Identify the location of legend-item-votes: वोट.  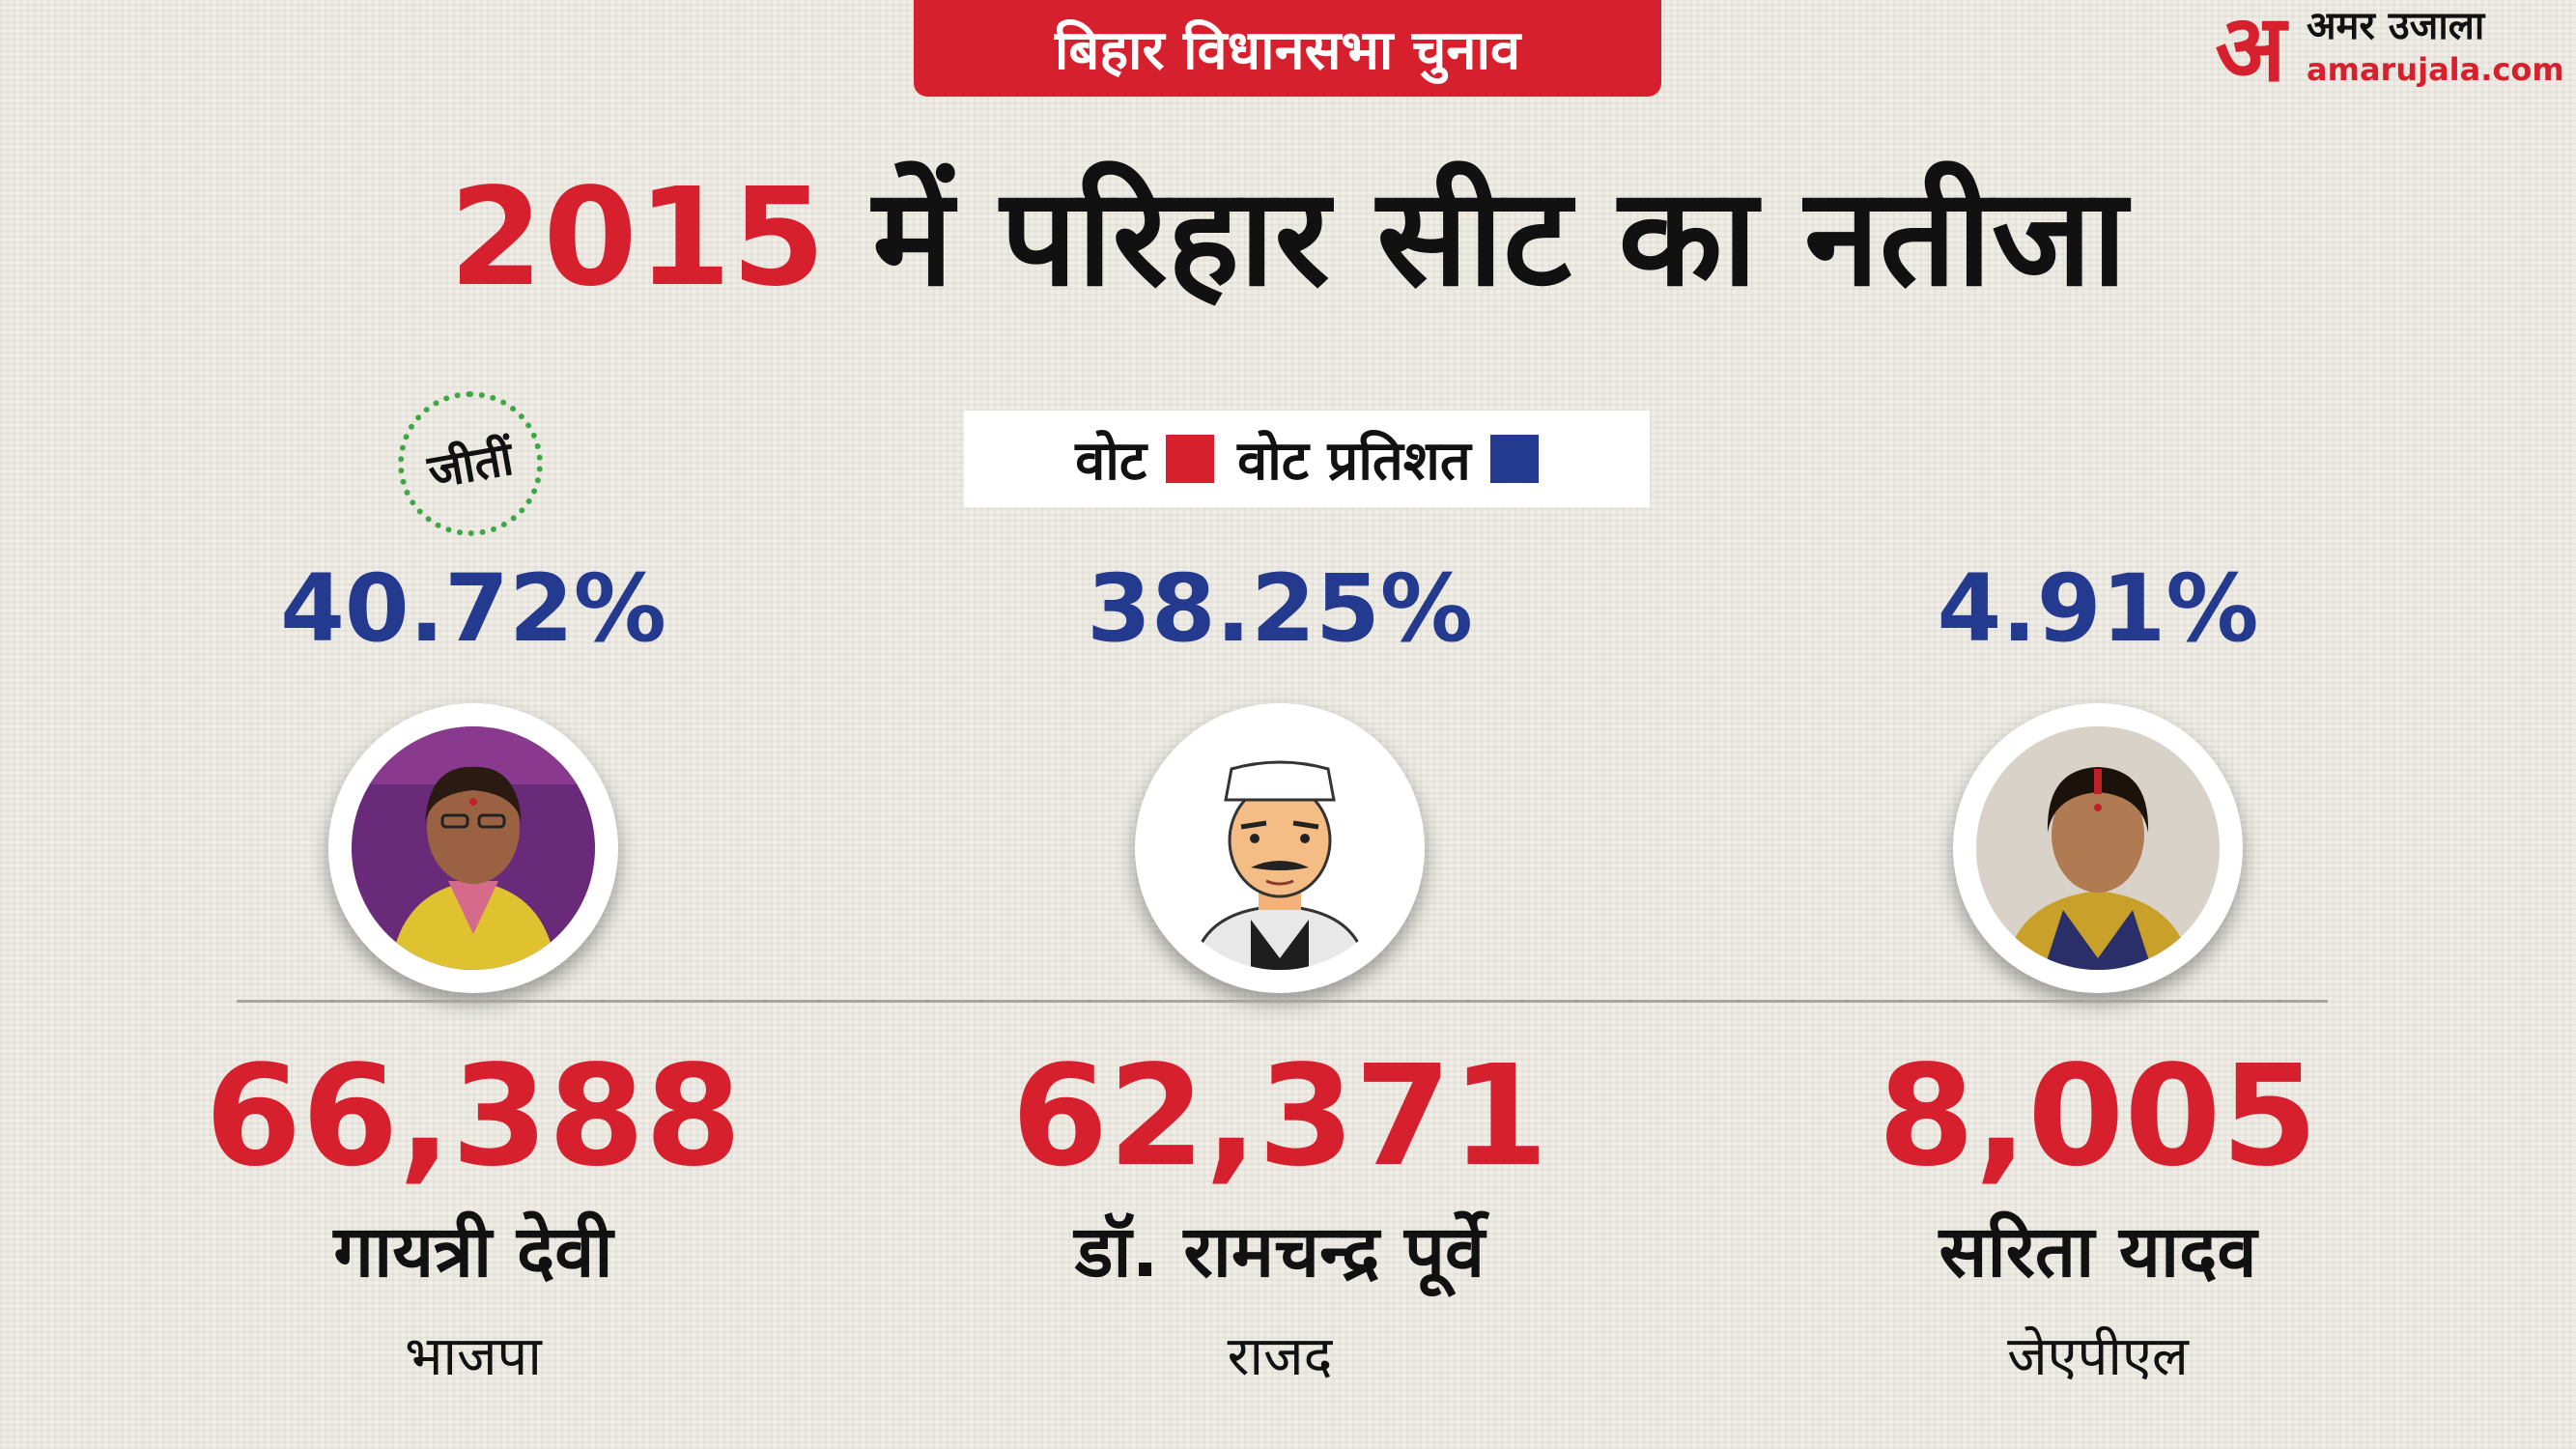
(1145, 459).